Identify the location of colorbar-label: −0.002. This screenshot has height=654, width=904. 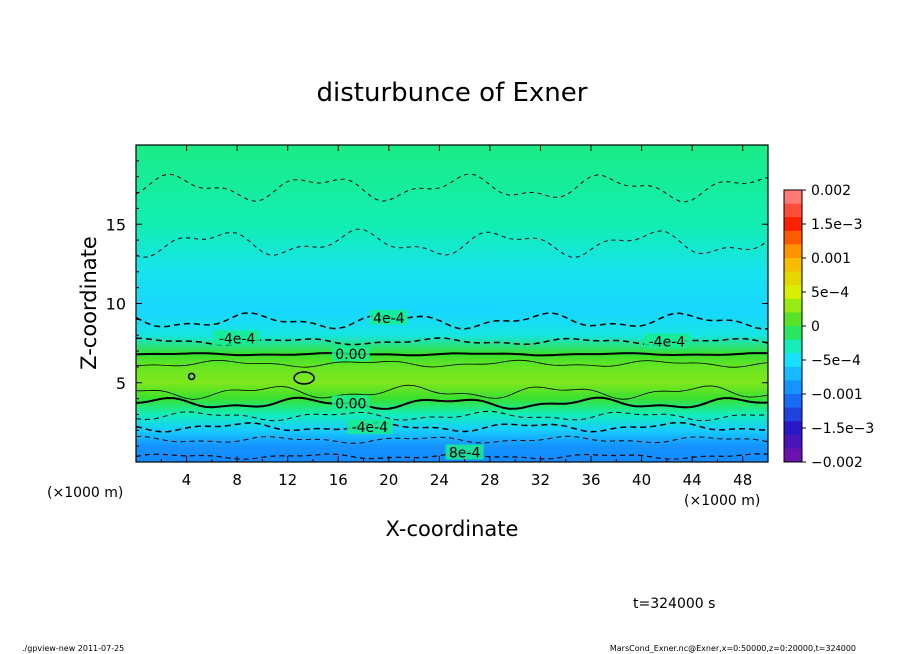
(837, 463).